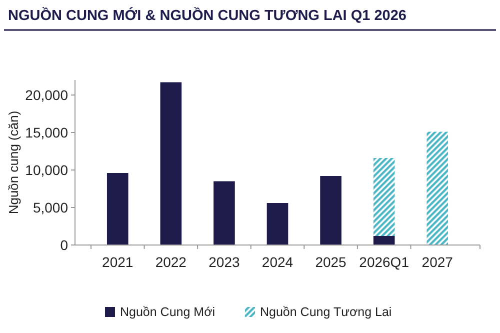  What do you see at coordinates (224, 262) in the screenshot?
I see `x-tick-label: 2023` at bounding box center [224, 262].